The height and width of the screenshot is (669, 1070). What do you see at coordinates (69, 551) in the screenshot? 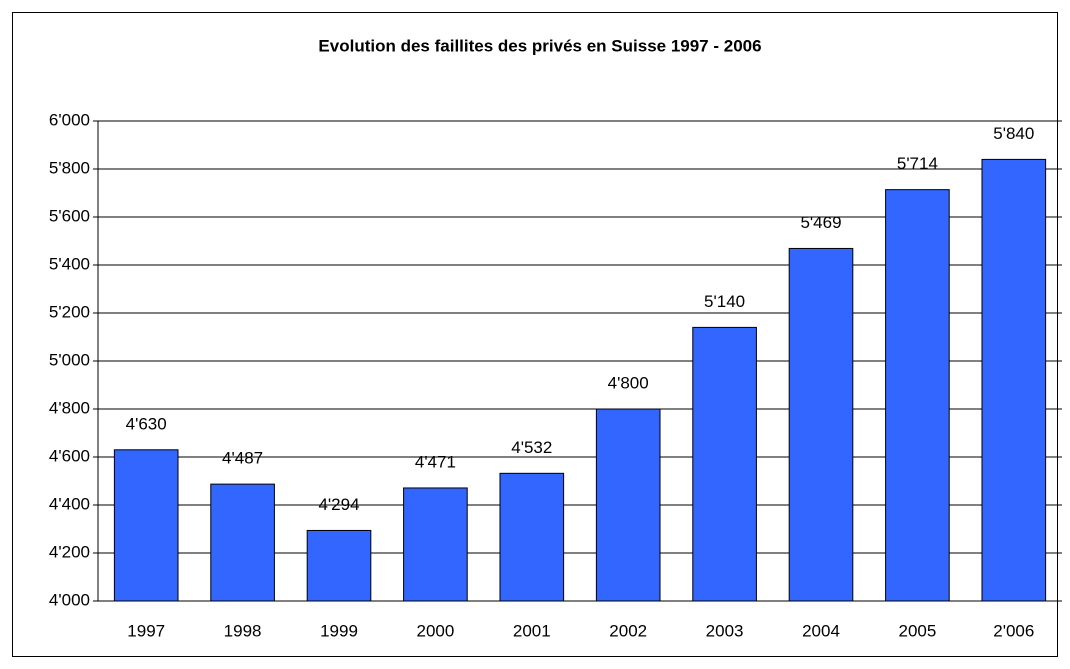
I see `y-tick-label: 4'200` at bounding box center [69, 551].